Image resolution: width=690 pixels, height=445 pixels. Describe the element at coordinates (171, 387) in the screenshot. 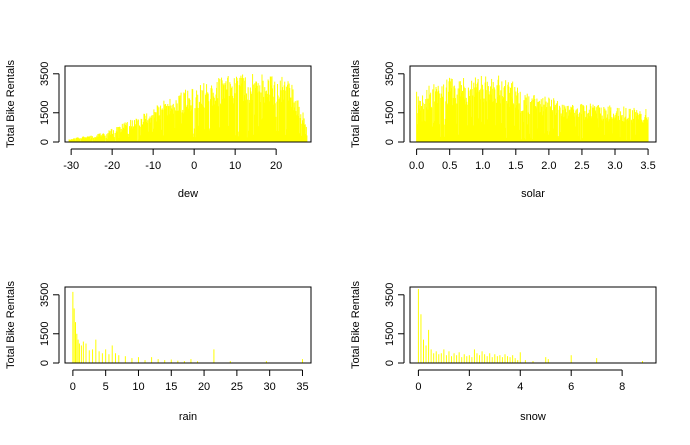

I see `x-tick-label: 15` at that location.